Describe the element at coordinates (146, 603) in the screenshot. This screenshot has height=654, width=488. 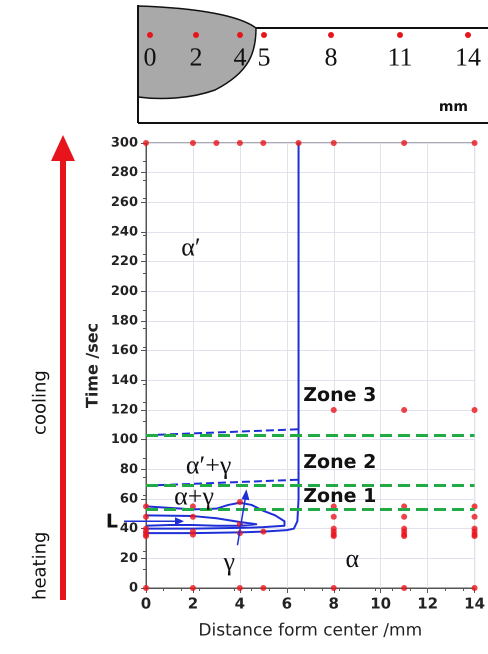
I see `x-tick-label: 0` at that location.